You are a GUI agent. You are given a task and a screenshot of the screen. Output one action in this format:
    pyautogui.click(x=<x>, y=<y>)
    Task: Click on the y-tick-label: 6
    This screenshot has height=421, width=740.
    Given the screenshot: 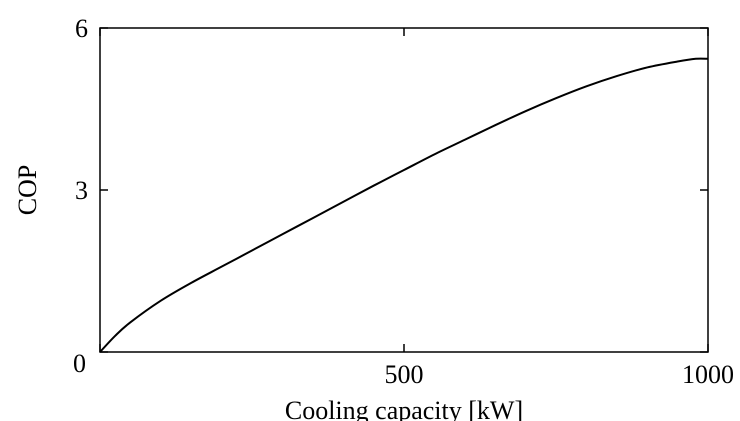 What is the action you would take?
    pyautogui.click(x=81, y=28)
    